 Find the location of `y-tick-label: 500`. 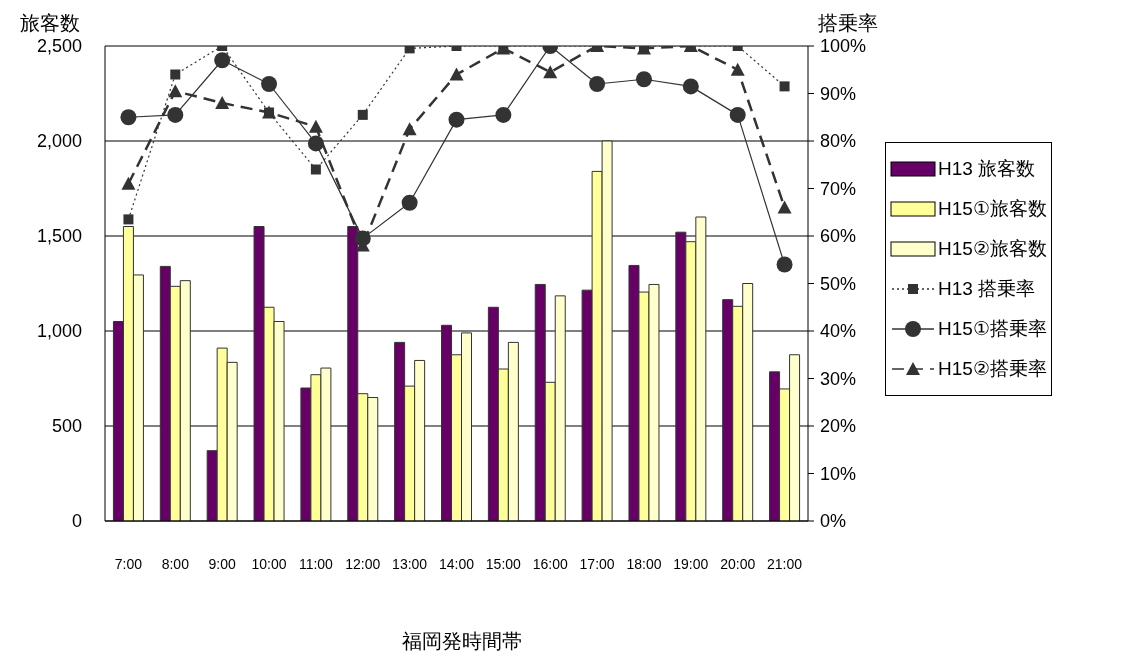

y-tick-label: 500 is located at coordinates (66, 426).